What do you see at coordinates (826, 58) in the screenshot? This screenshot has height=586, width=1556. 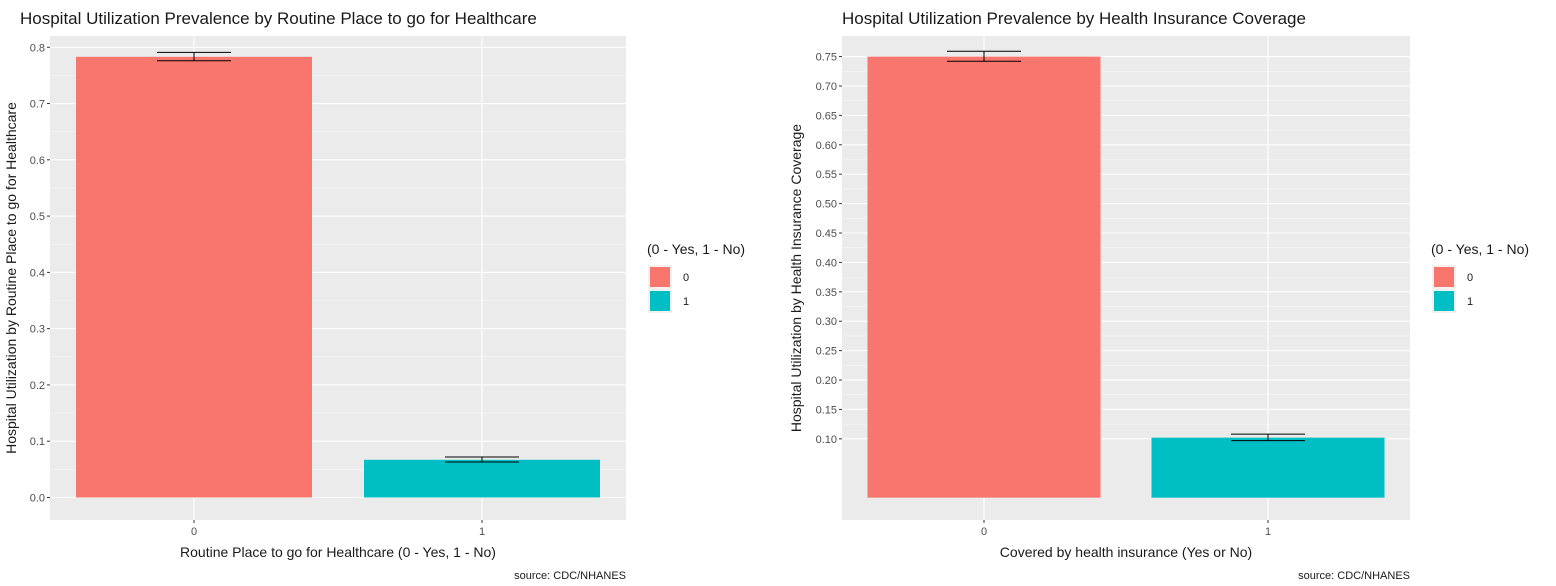 I see `y-tick-label: 0.75` at bounding box center [826, 58].